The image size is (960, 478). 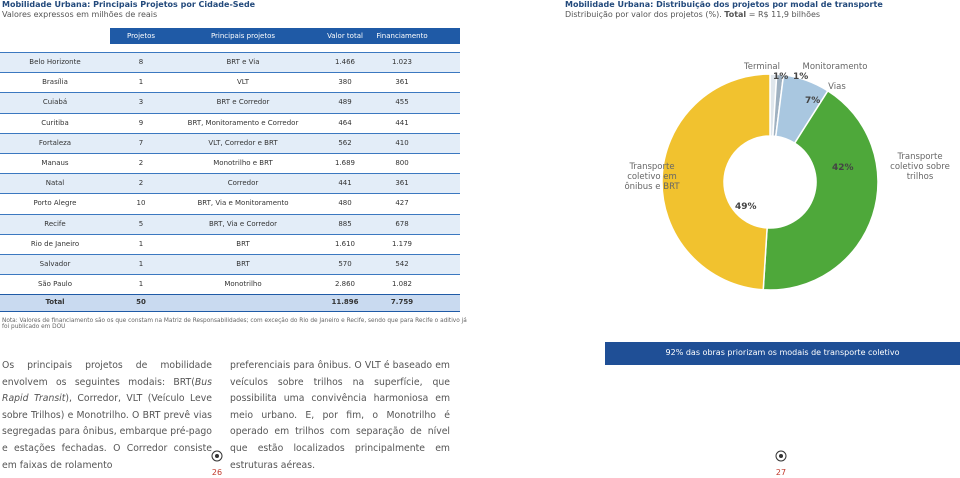 I want to click on table-cell: 9, so click(x=141, y=122).